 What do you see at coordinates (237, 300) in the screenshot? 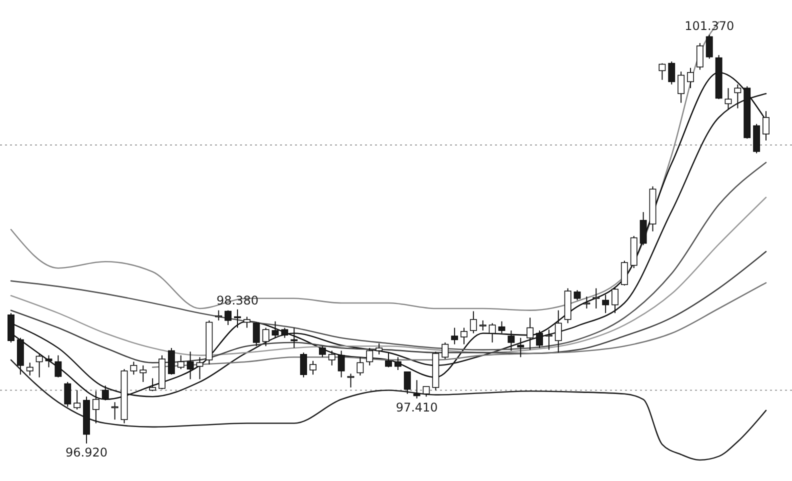
I see `annotation: 98.380` at bounding box center [237, 300].